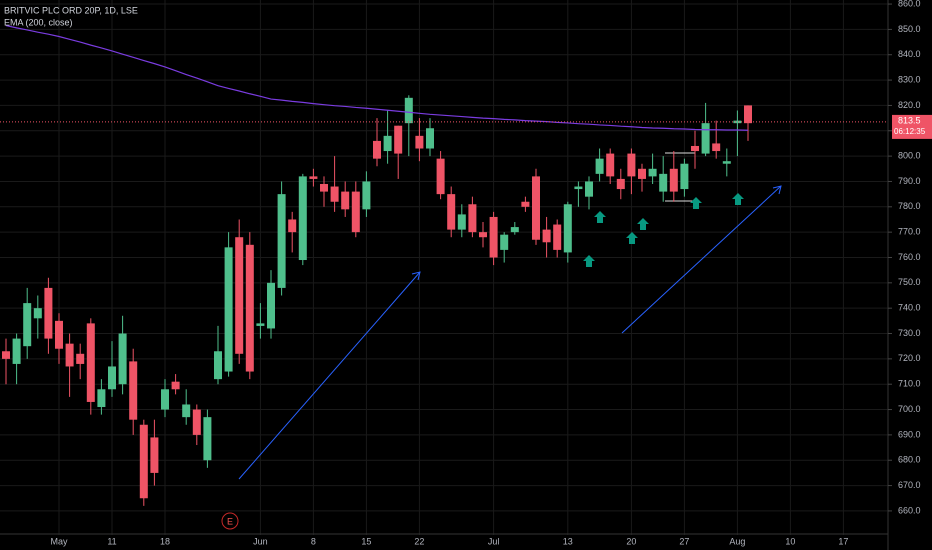 The image size is (932, 550). I want to click on y-tick-label: 670.0, so click(909, 485).